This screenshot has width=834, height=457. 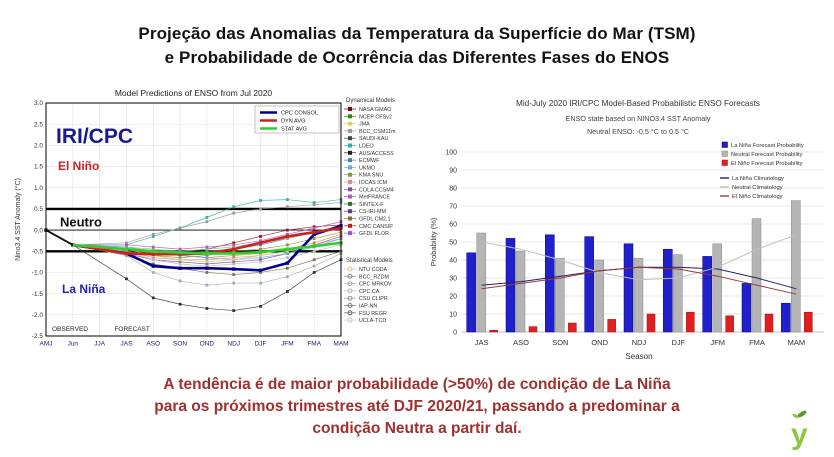 What do you see at coordinates (38, 167) in the screenshot?
I see `y-tick-label: 1.5` at bounding box center [38, 167].